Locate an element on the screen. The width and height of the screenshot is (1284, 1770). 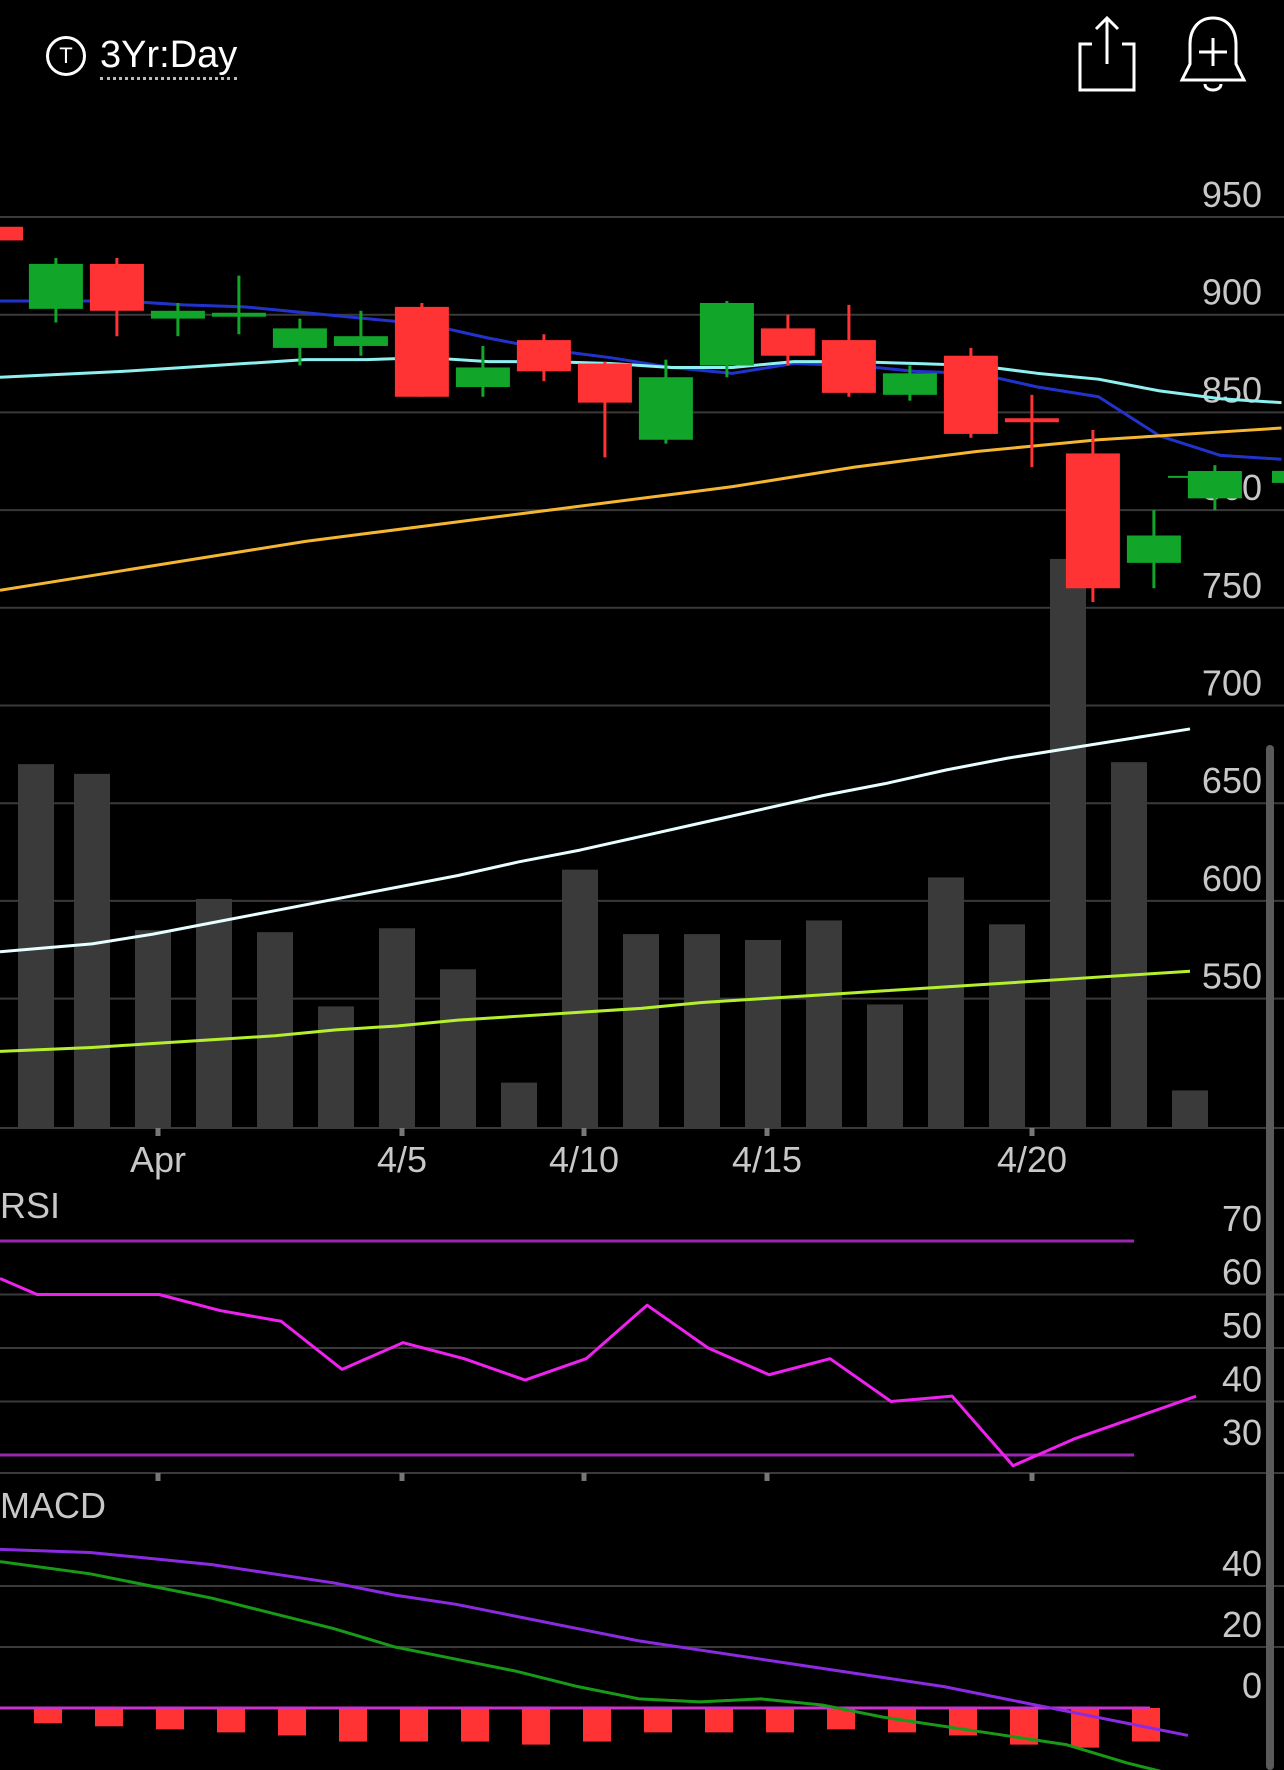
rsi-line is located at coordinates (598, 1372).